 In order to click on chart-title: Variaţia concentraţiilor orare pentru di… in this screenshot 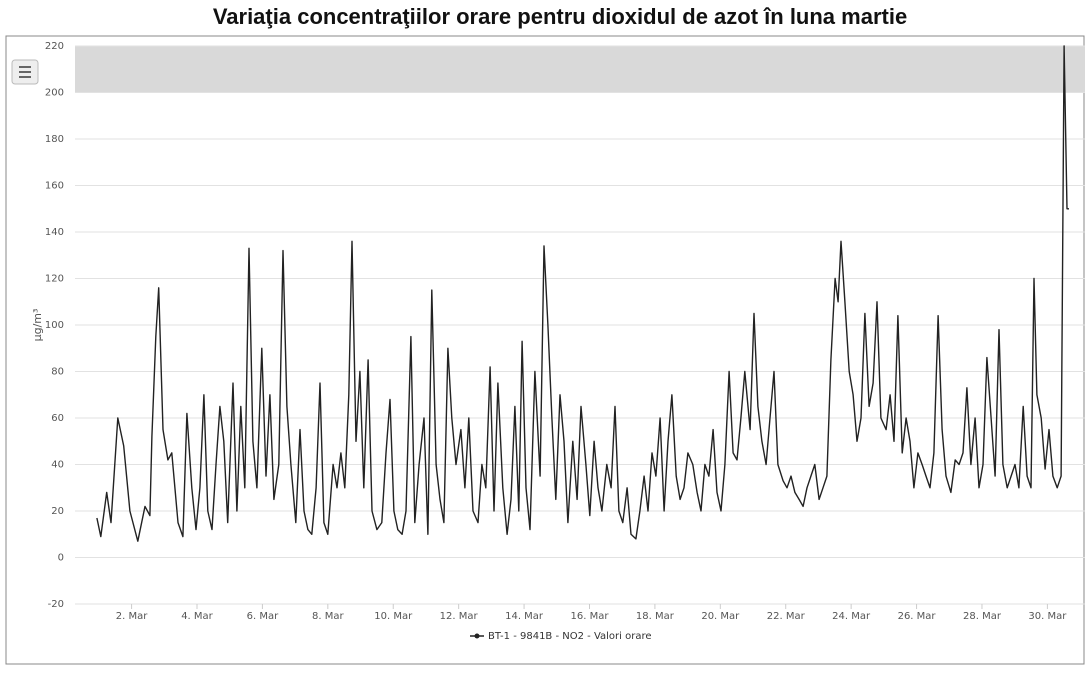, I will do `click(560, 16)`.